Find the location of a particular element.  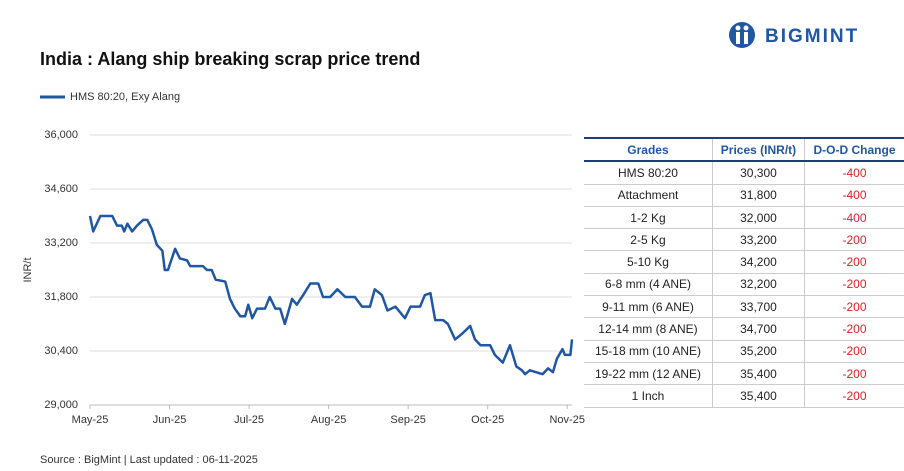

header-cell: Prices (INR/t) is located at coordinates (758, 149).